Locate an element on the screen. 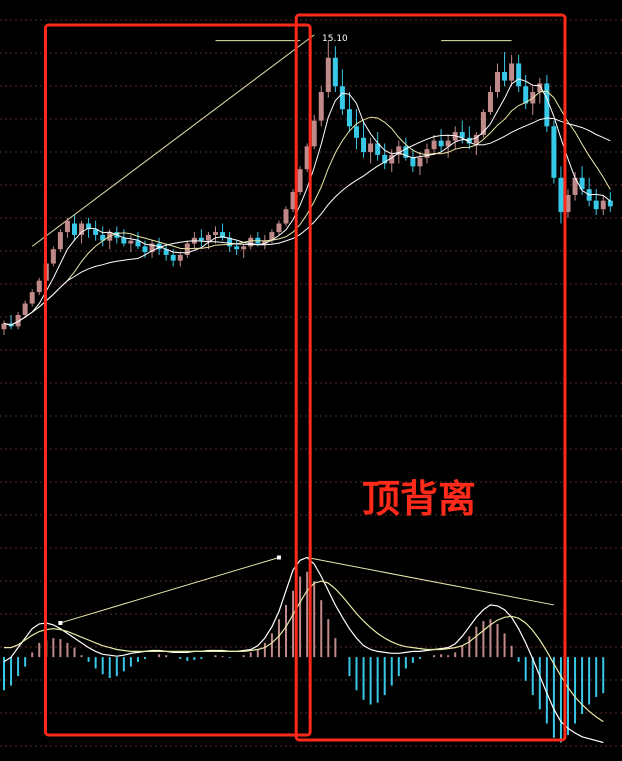 The width and height of the screenshot is (622, 761). price-trendline-rising is located at coordinates (173, 140).